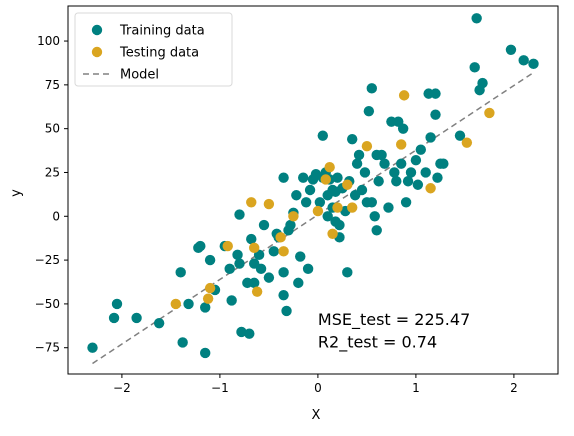  I want to click on r2-annotation: R2_test = 0.74, so click(377, 343).